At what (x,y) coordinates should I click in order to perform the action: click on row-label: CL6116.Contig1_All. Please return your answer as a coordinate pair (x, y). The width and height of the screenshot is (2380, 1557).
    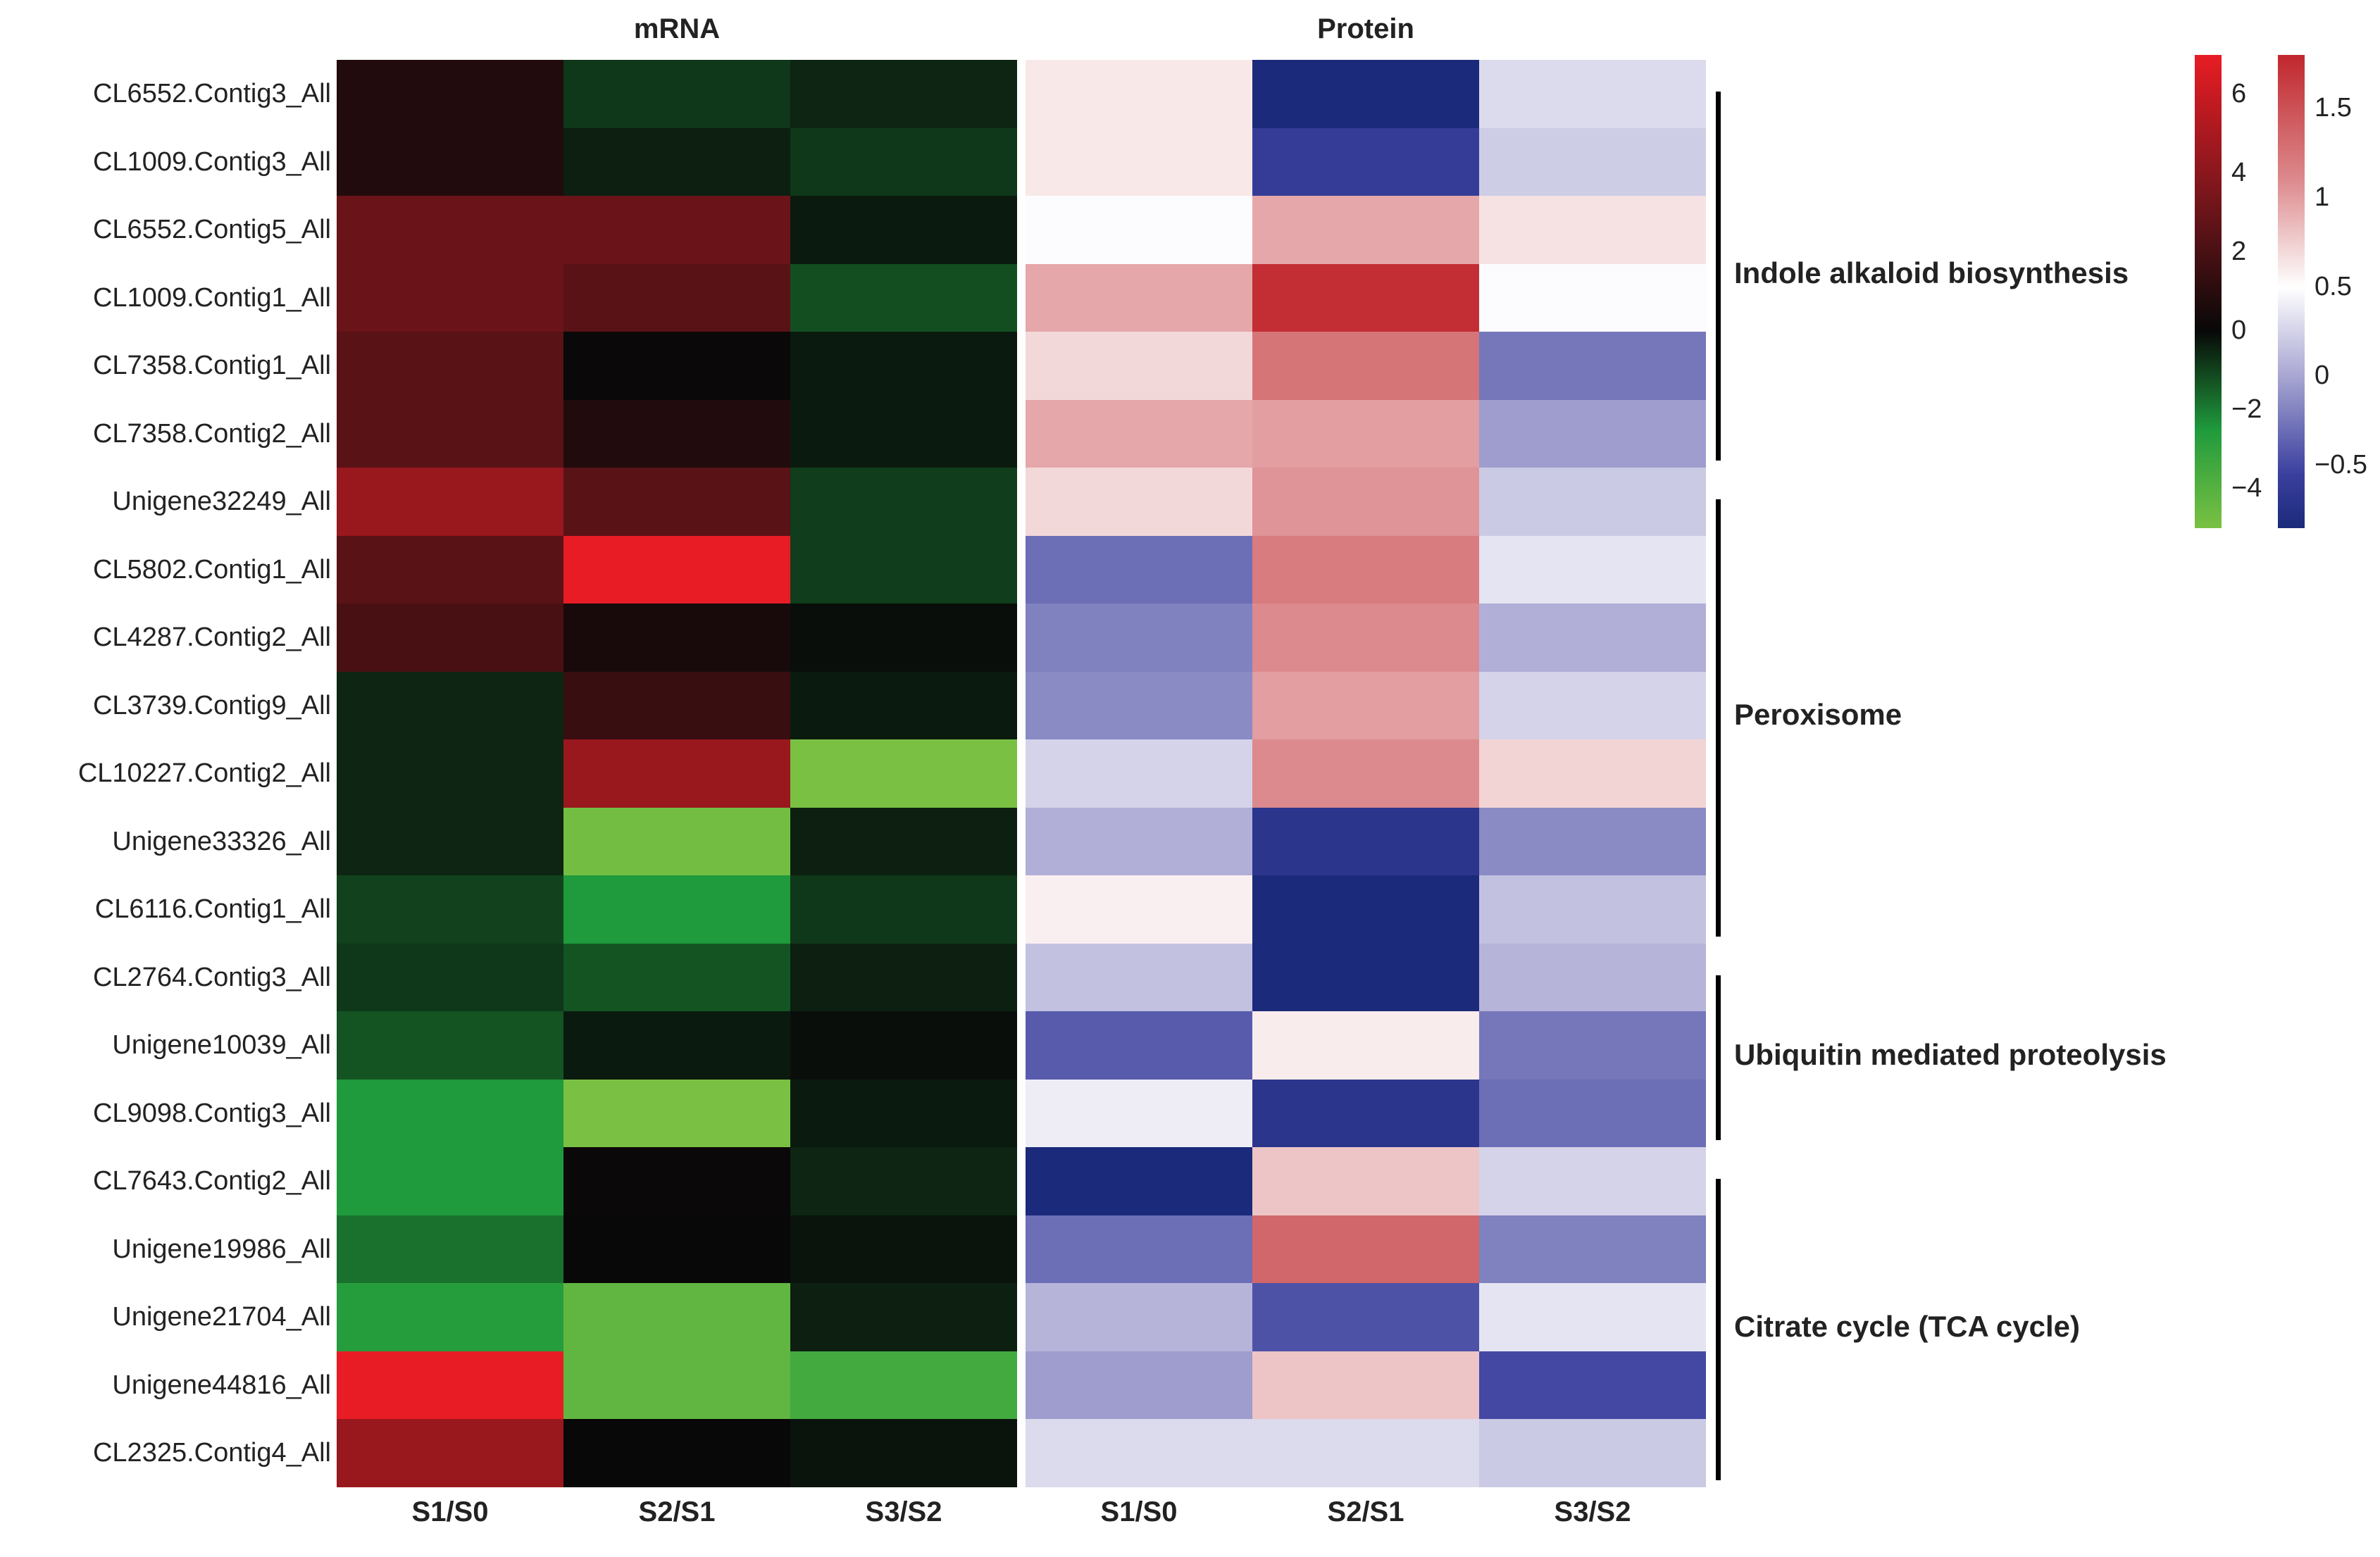
    Looking at the image, I should click on (213, 909).